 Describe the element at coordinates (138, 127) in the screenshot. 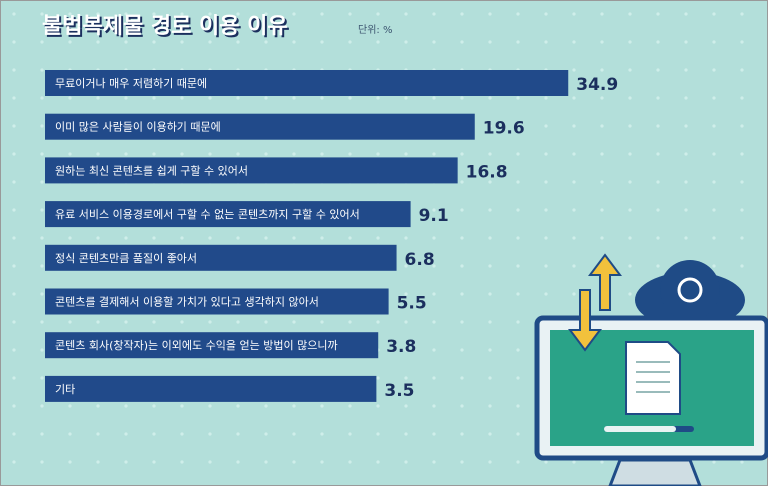

I see `bar-label: 이미 많은 사람들이 이용하기 때문에` at that location.